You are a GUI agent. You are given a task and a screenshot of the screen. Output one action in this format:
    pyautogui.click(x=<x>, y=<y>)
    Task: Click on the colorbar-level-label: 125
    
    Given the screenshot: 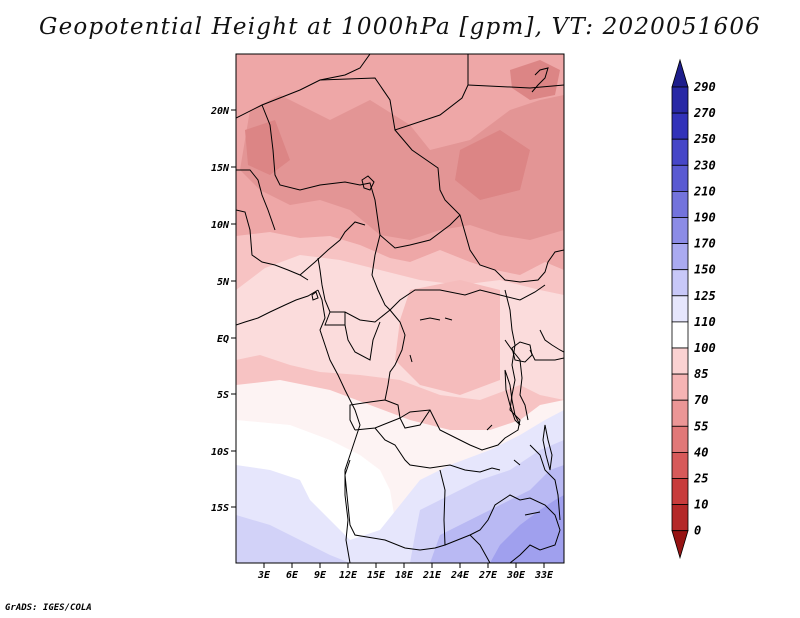 What is the action you would take?
    pyautogui.click(x=705, y=296)
    